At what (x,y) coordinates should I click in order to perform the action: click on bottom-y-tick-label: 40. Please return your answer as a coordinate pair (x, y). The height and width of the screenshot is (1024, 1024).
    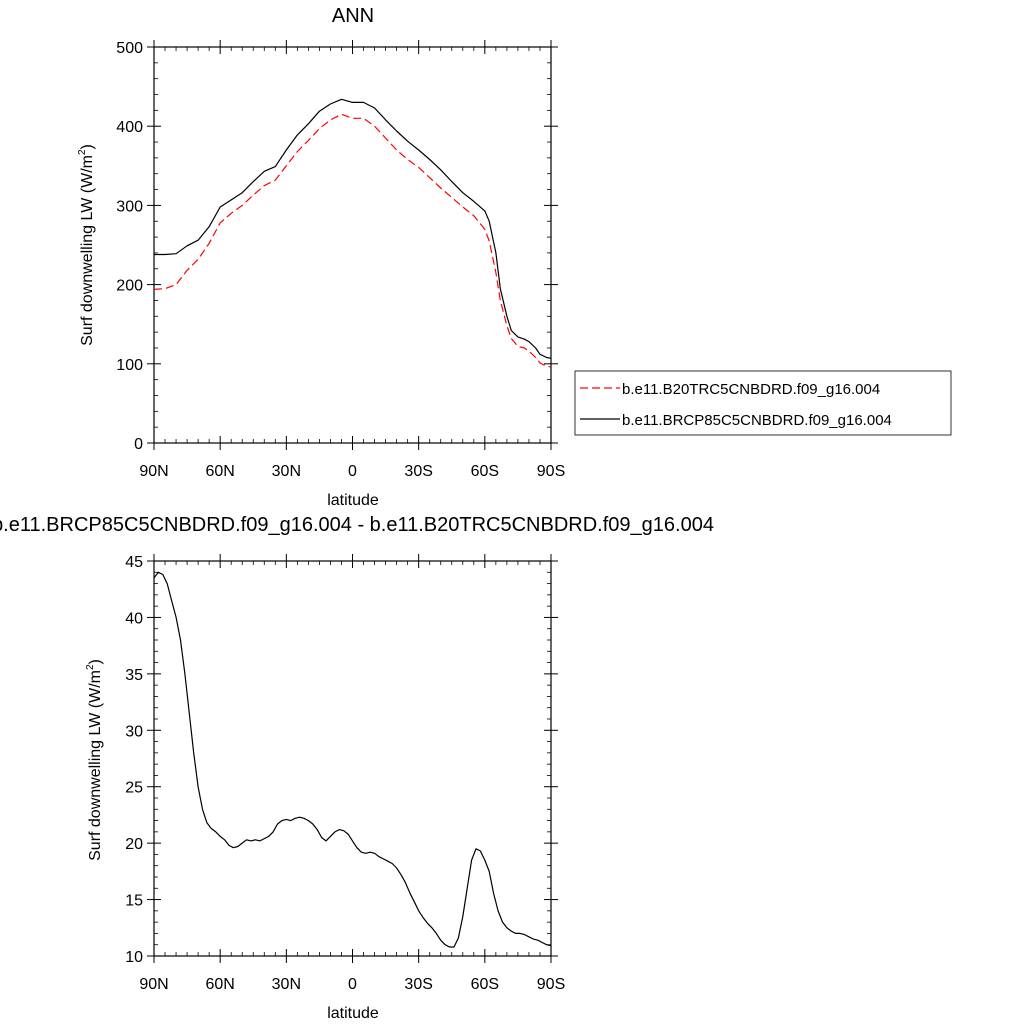
    Looking at the image, I should click on (134, 618).